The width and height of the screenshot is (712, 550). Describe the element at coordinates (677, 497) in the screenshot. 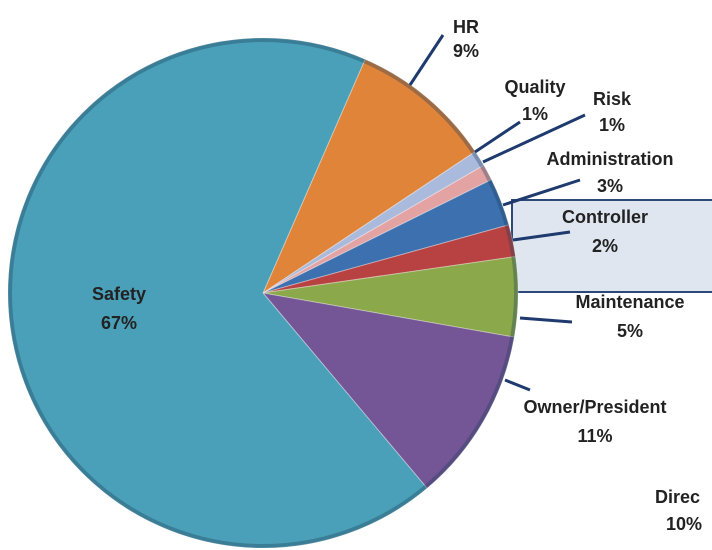

I see `annotation: Direc` at that location.